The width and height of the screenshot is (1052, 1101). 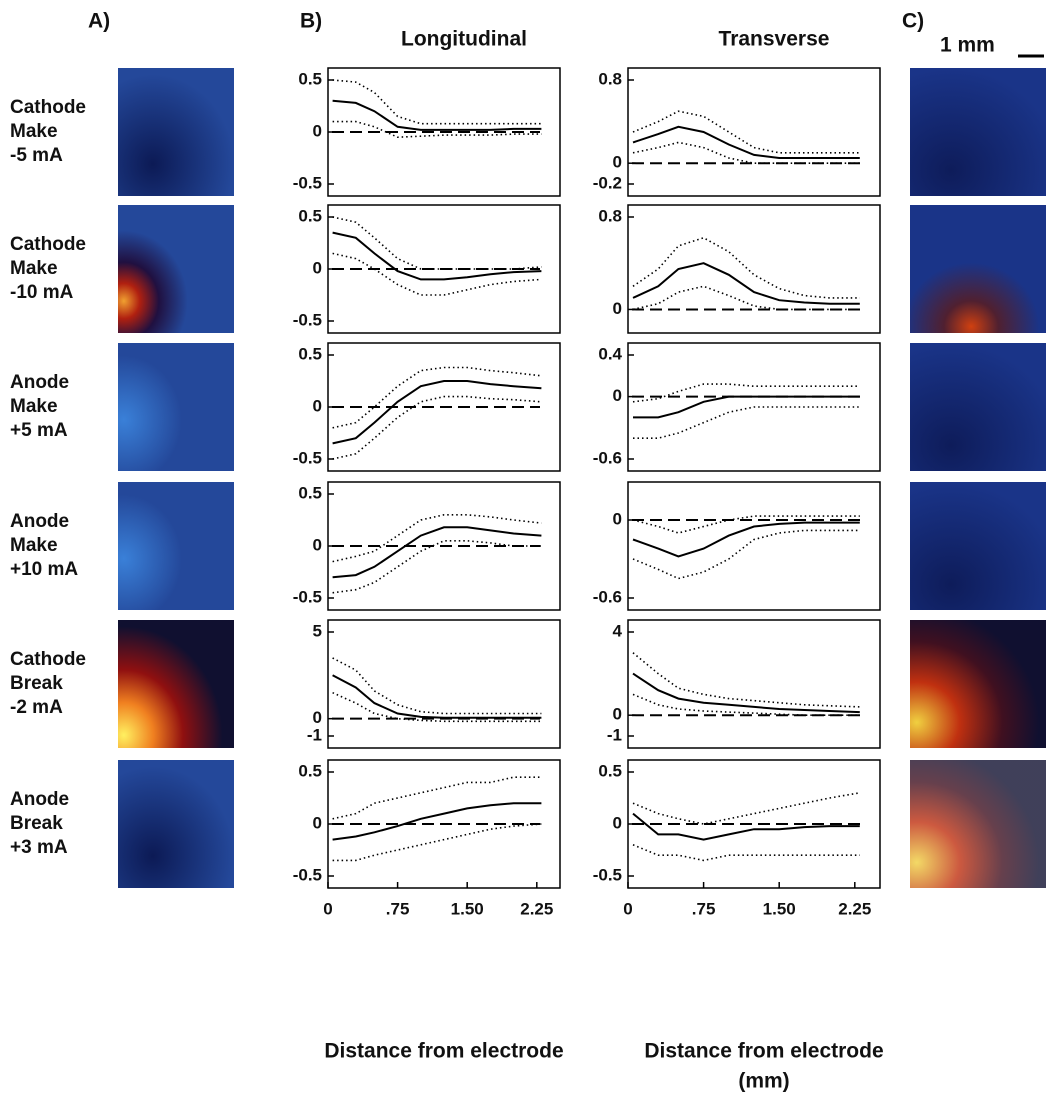 What do you see at coordinates (42, 292) in the screenshot?
I see `row-label: -10 mA` at bounding box center [42, 292].